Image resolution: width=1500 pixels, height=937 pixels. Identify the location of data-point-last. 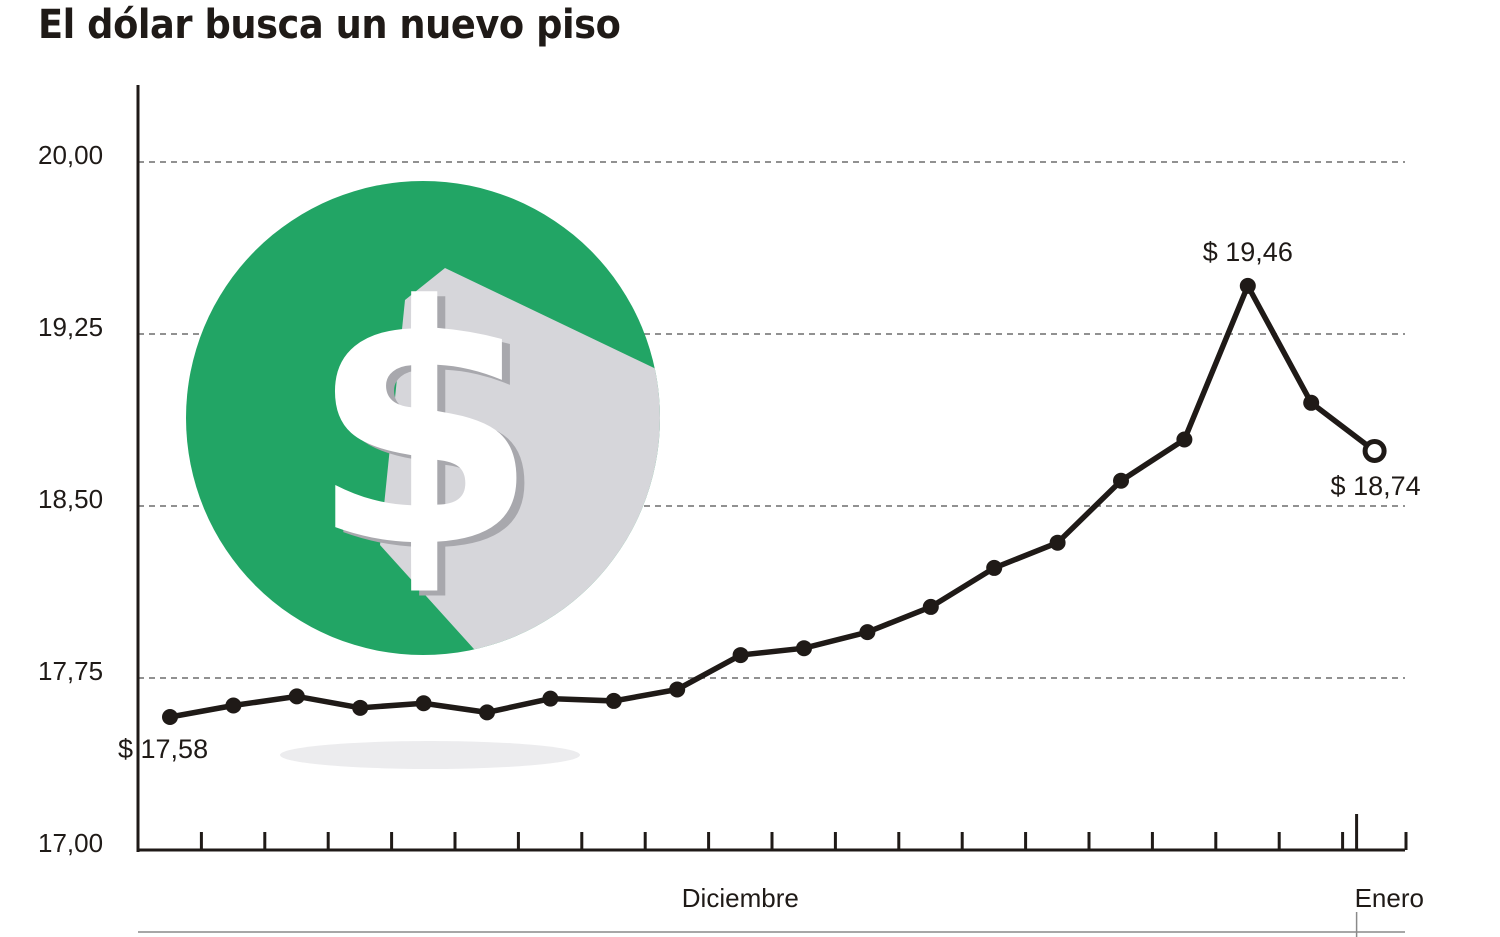
(1374, 450).